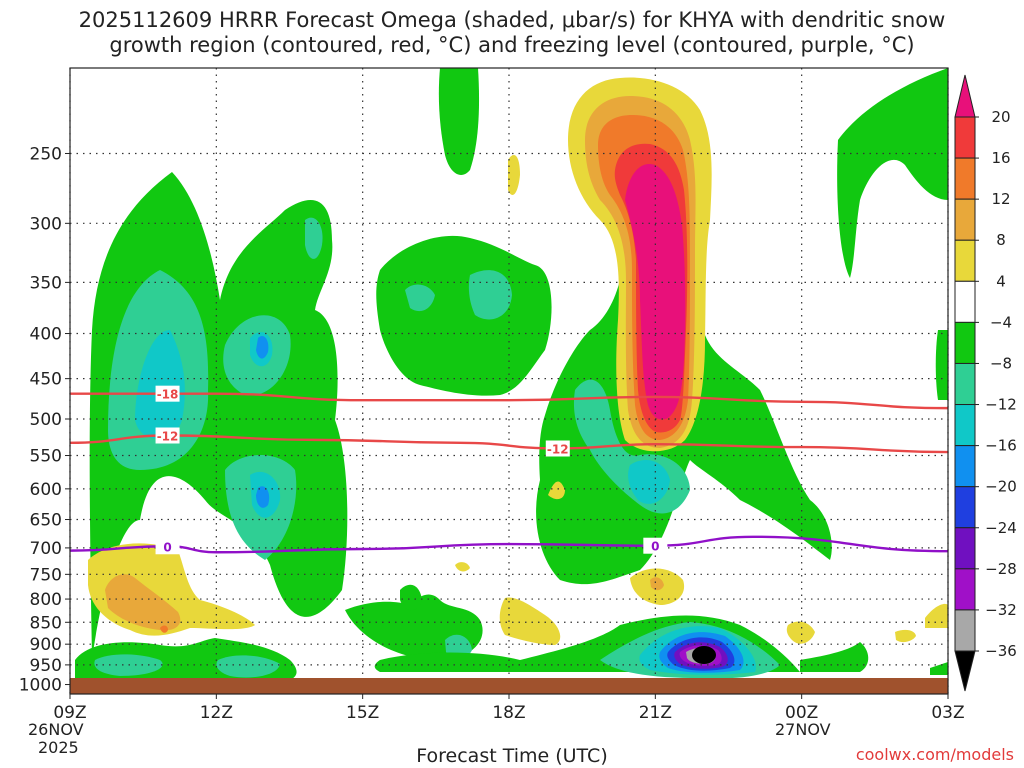 Image resolution: width=1024 pixels, height=768 pixels. I want to click on contour-label-freezing_0-0: 0, so click(167, 547).